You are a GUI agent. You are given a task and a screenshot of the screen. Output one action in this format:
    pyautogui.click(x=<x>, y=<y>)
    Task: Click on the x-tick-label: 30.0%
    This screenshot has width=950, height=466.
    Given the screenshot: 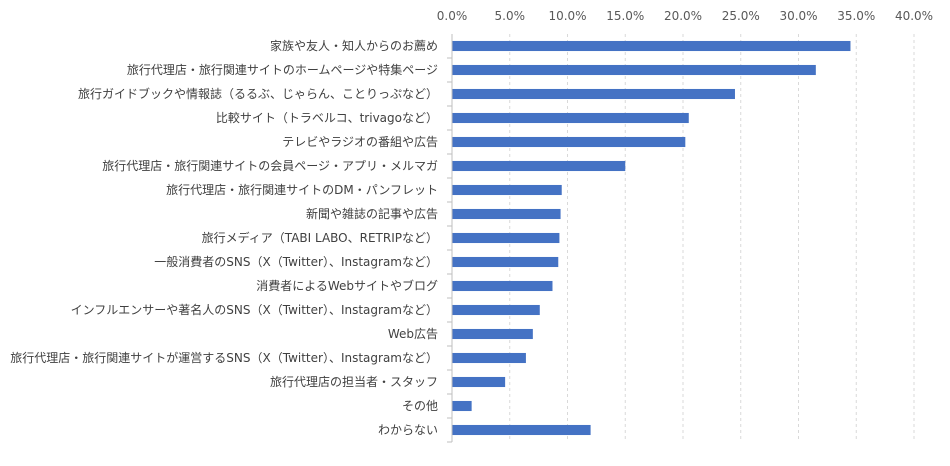 What is the action you would take?
    pyautogui.click(x=798, y=16)
    